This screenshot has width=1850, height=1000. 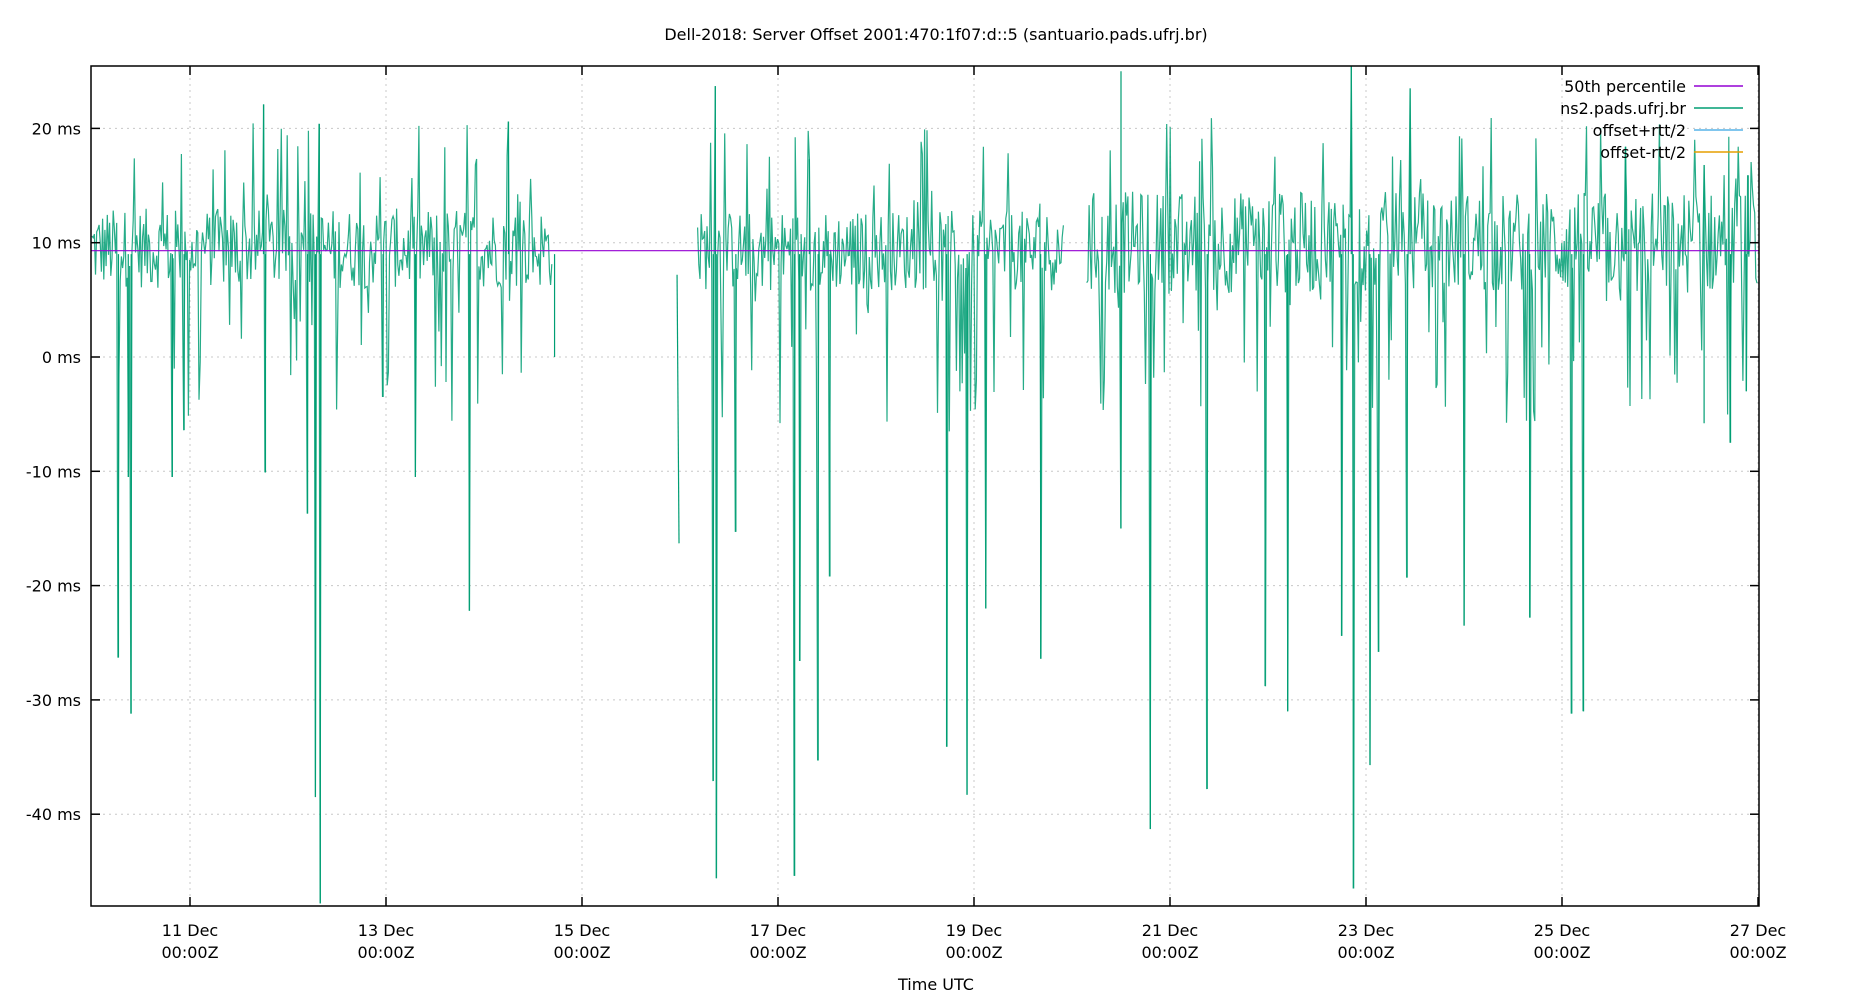 What do you see at coordinates (56, 128) in the screenshot?
I see `y-tick-label: 20 ms` at bounding box center [56, 128].